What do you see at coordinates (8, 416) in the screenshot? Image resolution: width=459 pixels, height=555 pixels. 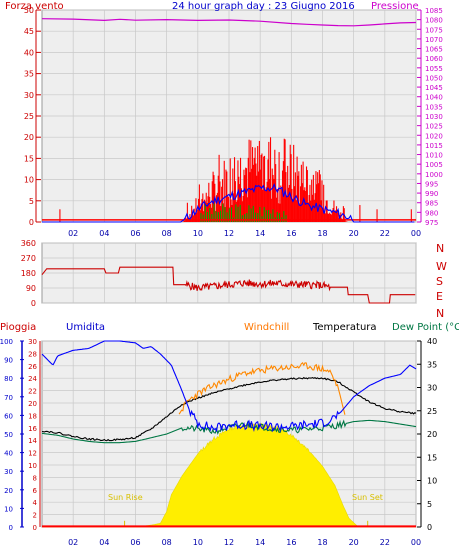 I see `humidity-tick-label: 60` at bounding box center [8, 416].